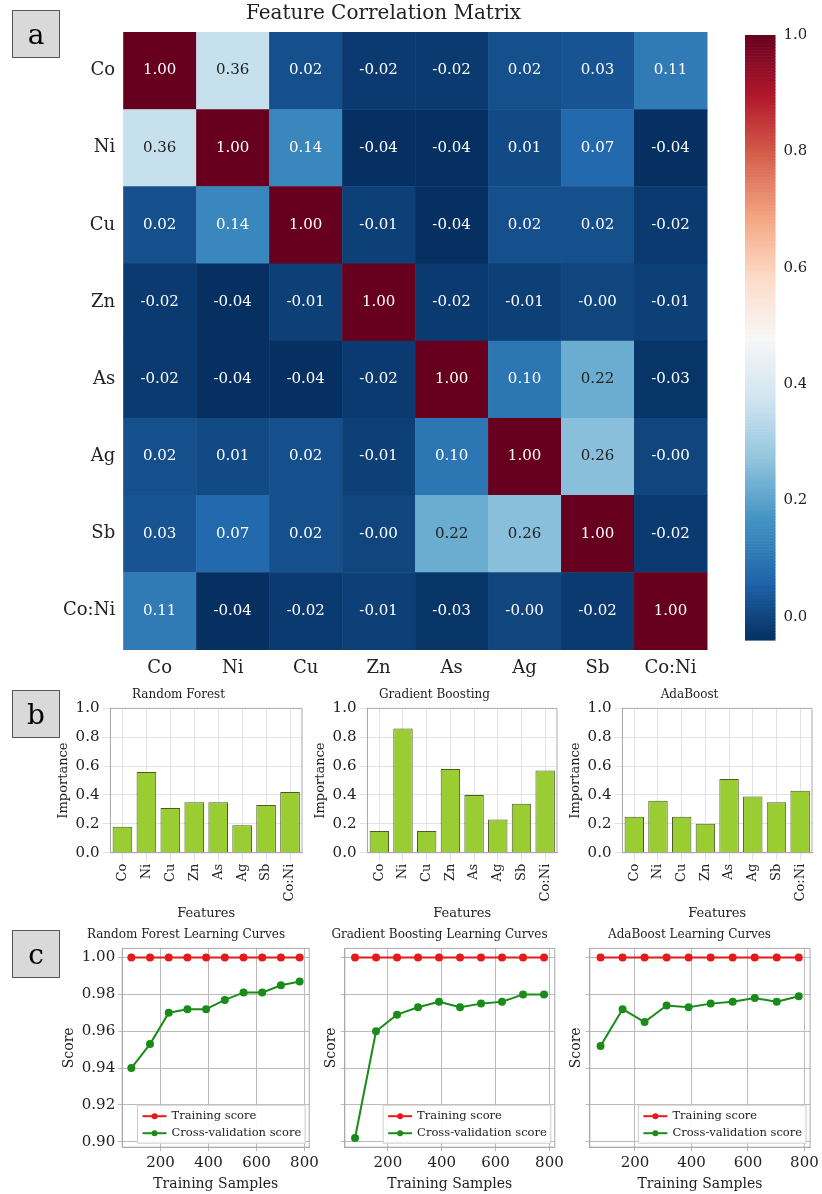  I want to click on y-axis-title: Importance, so click(575, 780).